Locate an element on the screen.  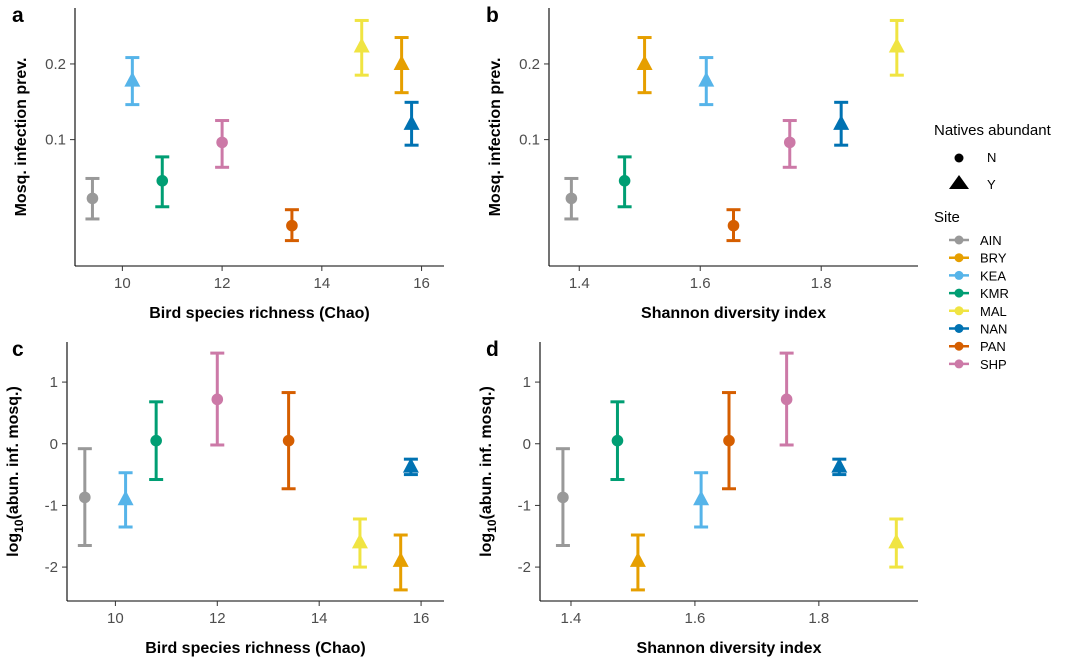
legend-color-title: Site is located at coordinates (947, 217).